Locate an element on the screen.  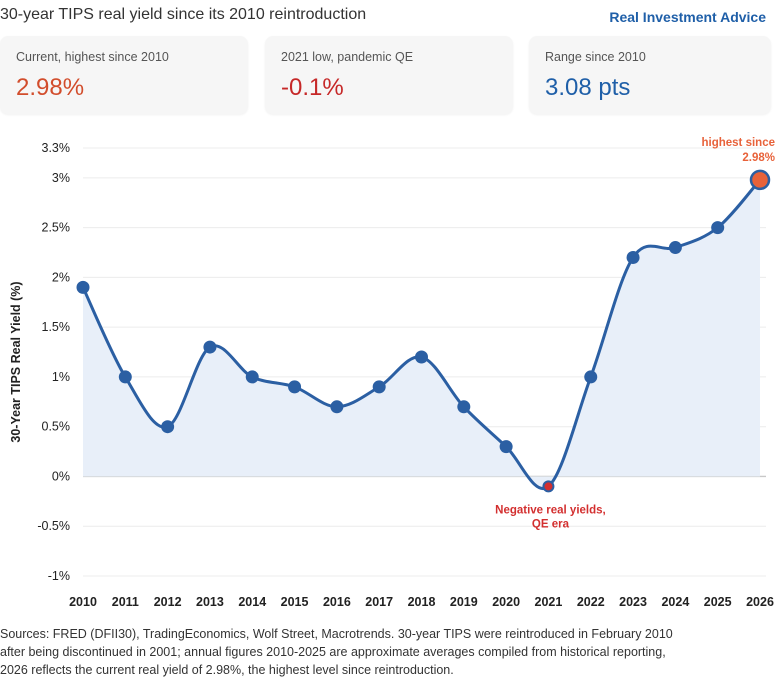
x-tick-label: 2025 is located at coordinates (718, 602).